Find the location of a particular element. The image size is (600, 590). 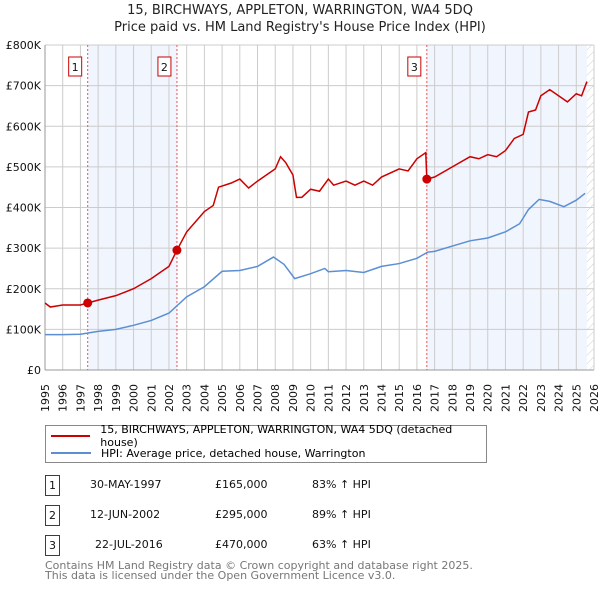

x-tick-label: 2000 is located at coordinates (134, 398).